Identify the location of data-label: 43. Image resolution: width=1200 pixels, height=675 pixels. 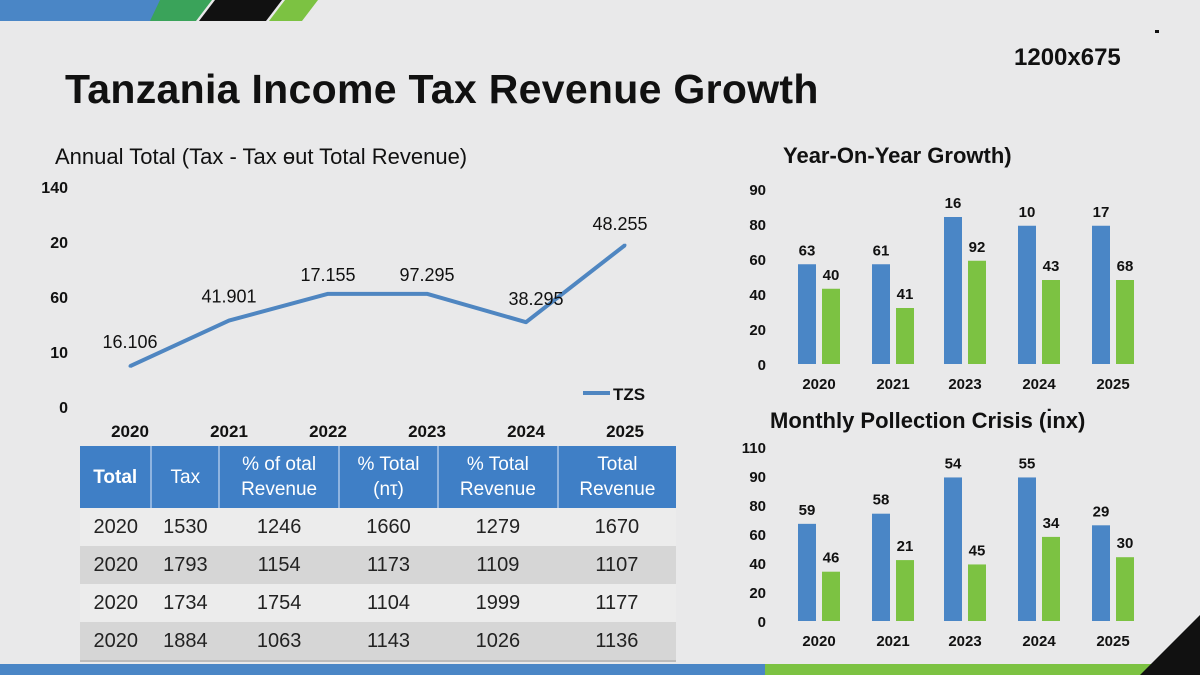
(1051, 266).